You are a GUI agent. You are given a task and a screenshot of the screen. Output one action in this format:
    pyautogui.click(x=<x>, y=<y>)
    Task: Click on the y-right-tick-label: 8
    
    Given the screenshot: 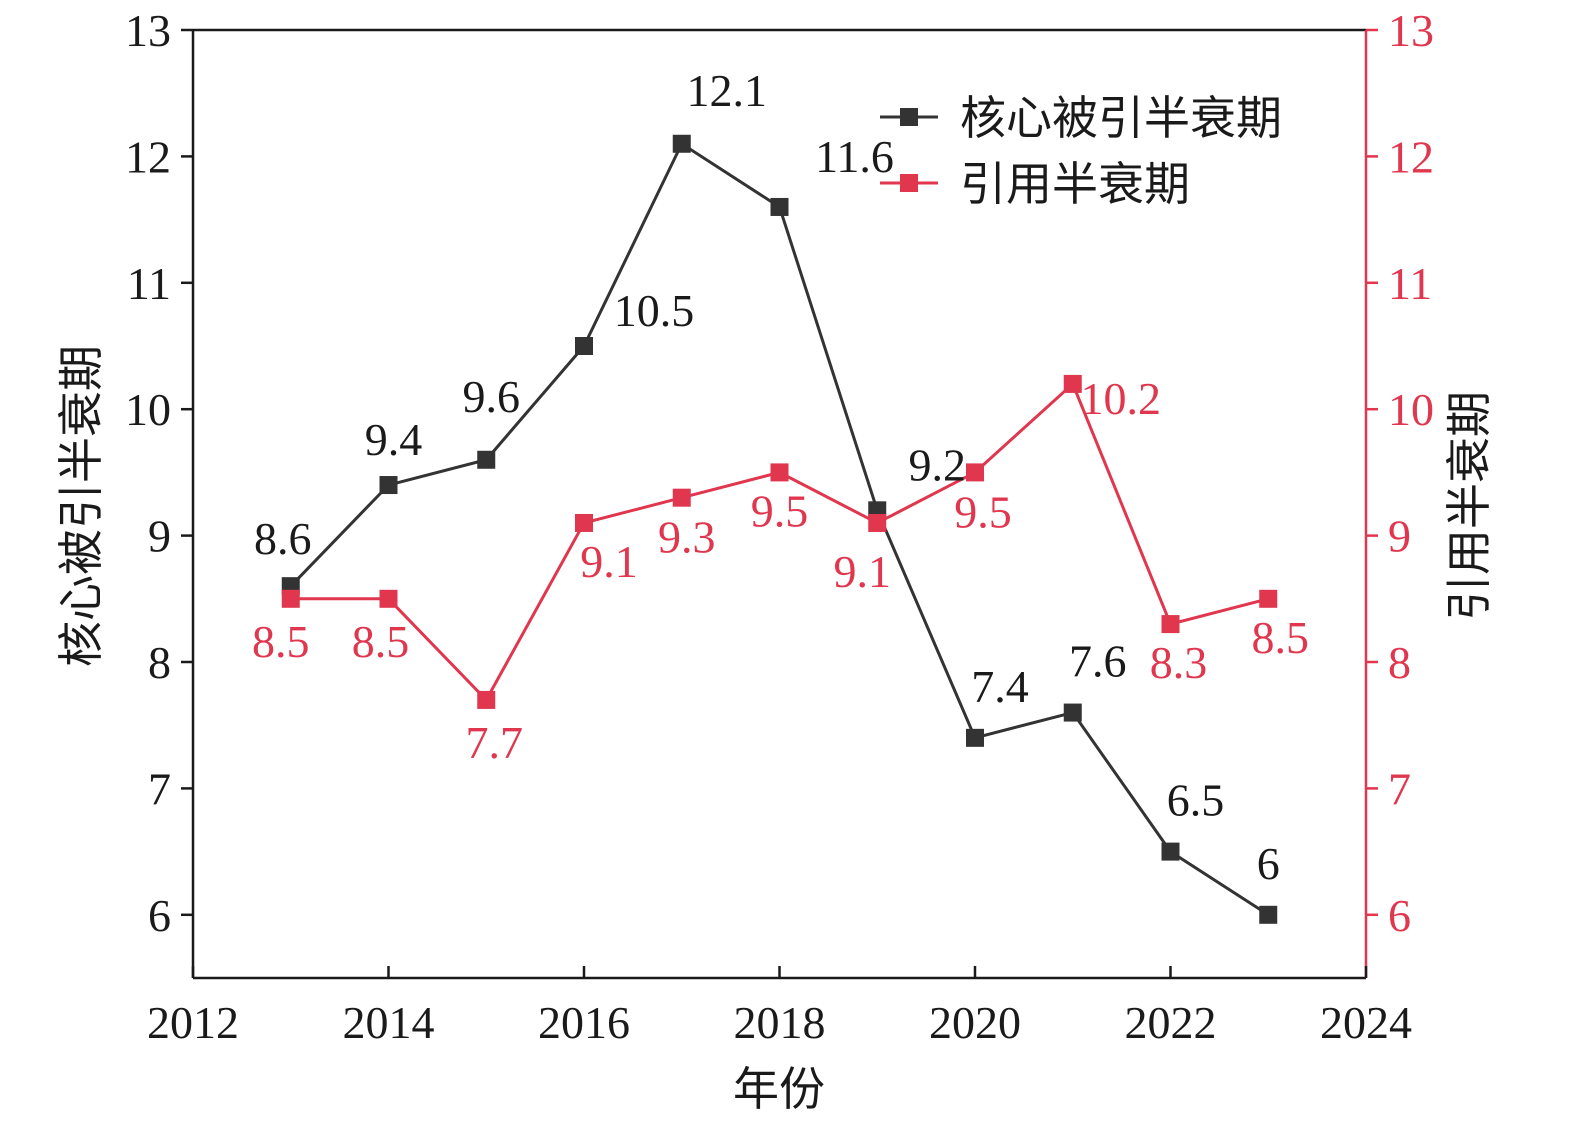 What is the action you would take?
    pyautogui.click(x=1399, y=662)
    